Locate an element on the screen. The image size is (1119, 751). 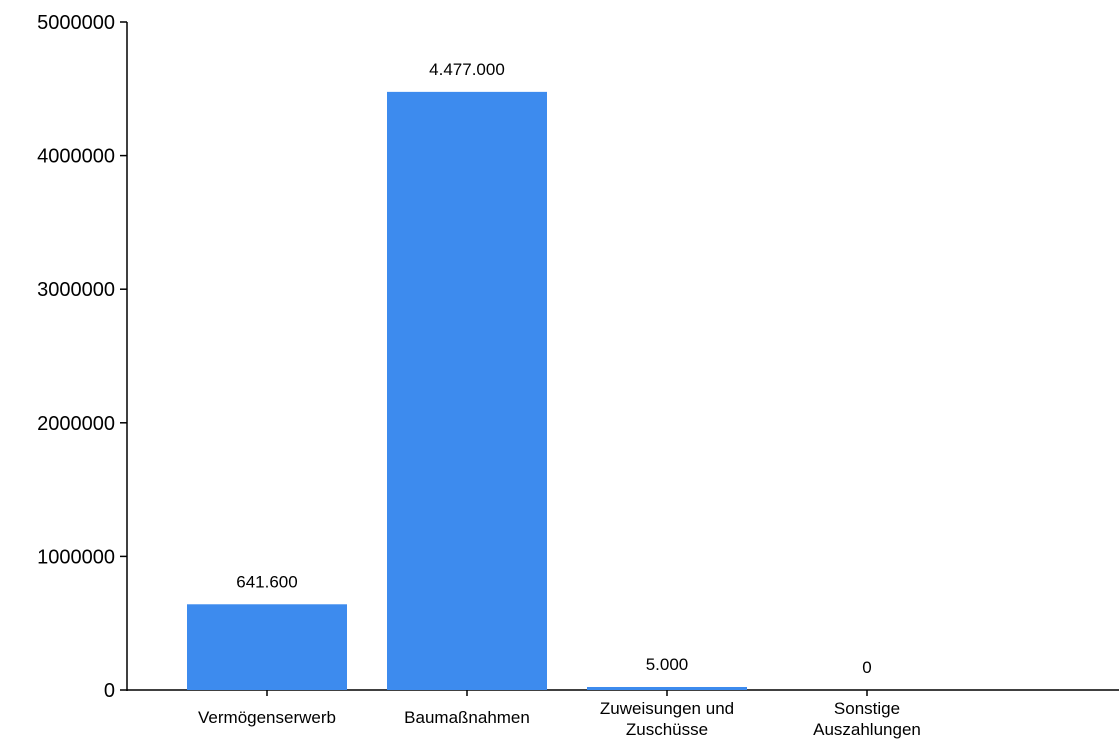
data-label: 641.600 is located at coordinates (266, 581).